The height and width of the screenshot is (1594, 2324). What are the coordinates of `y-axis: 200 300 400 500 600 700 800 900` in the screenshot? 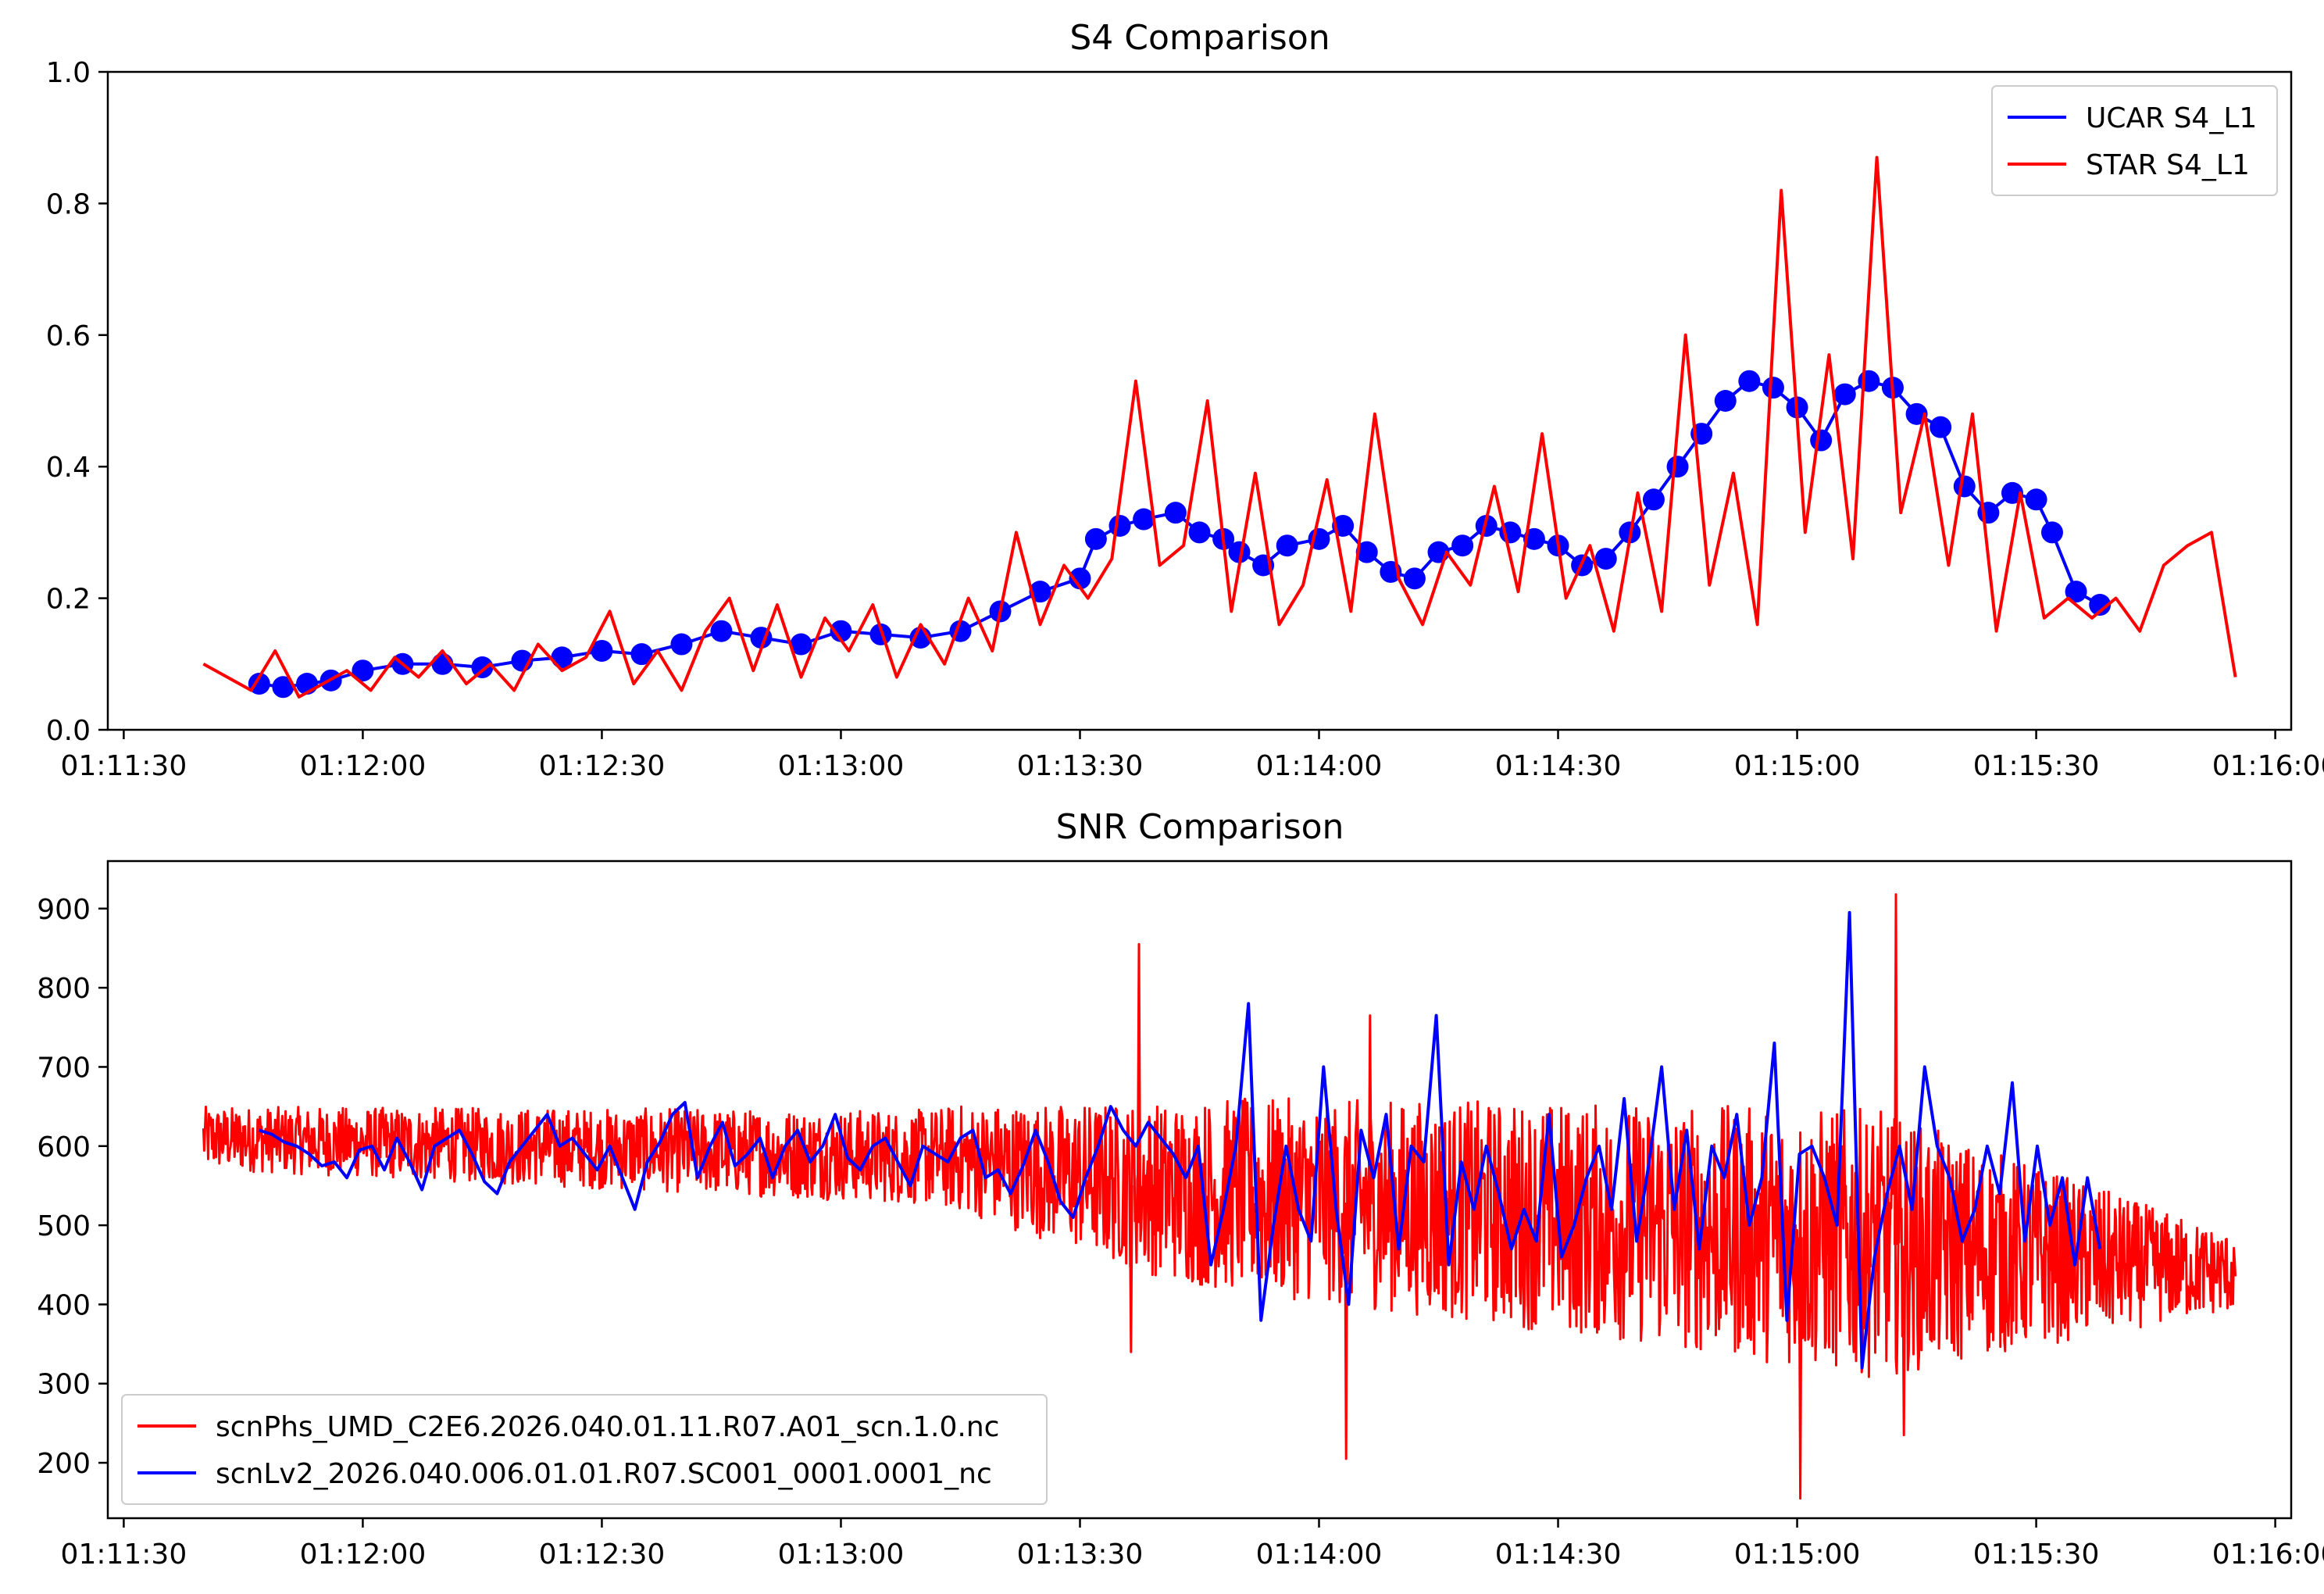 It's located at (72, 1187).